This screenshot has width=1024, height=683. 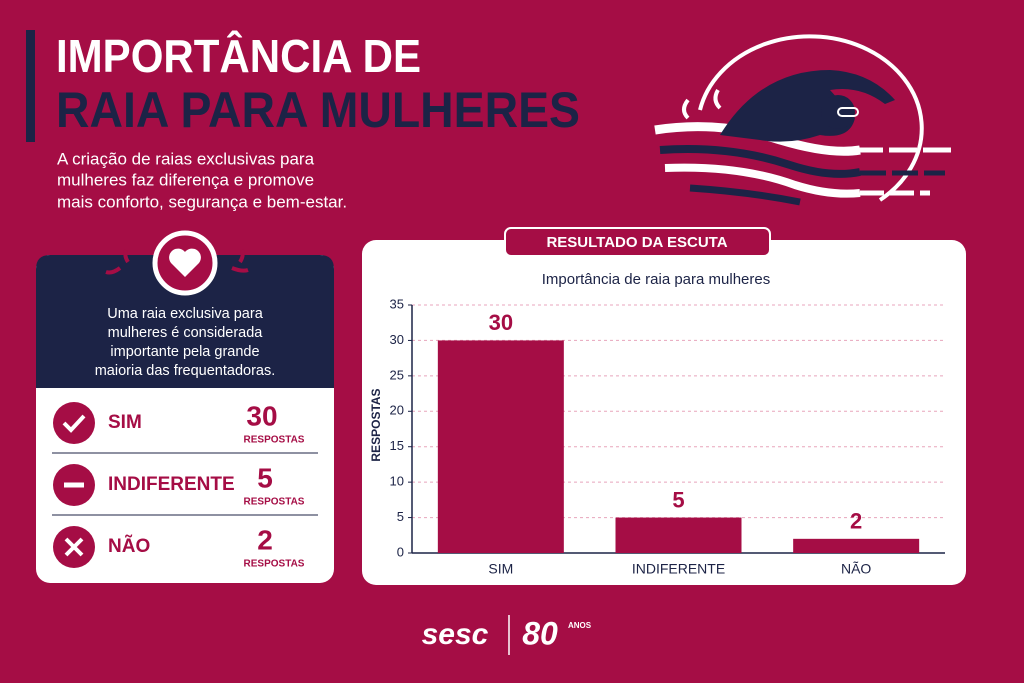 I want to click on title-line2: RAIA PARA MULHERES, so click(x=318, y=110).